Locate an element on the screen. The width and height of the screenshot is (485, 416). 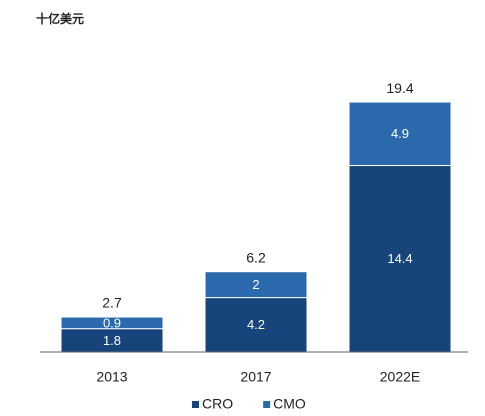
value-label: 0.9 is located at coordinates (112, 322).